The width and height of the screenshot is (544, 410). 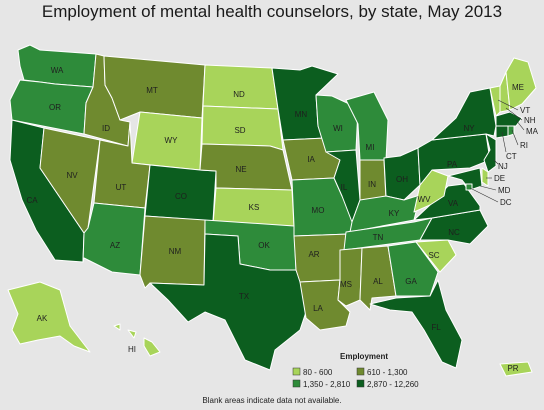 What do you see at coordinates (318, 210) in the screenshot?
I see `label-mo: MO` at bounding box center [318, 210].